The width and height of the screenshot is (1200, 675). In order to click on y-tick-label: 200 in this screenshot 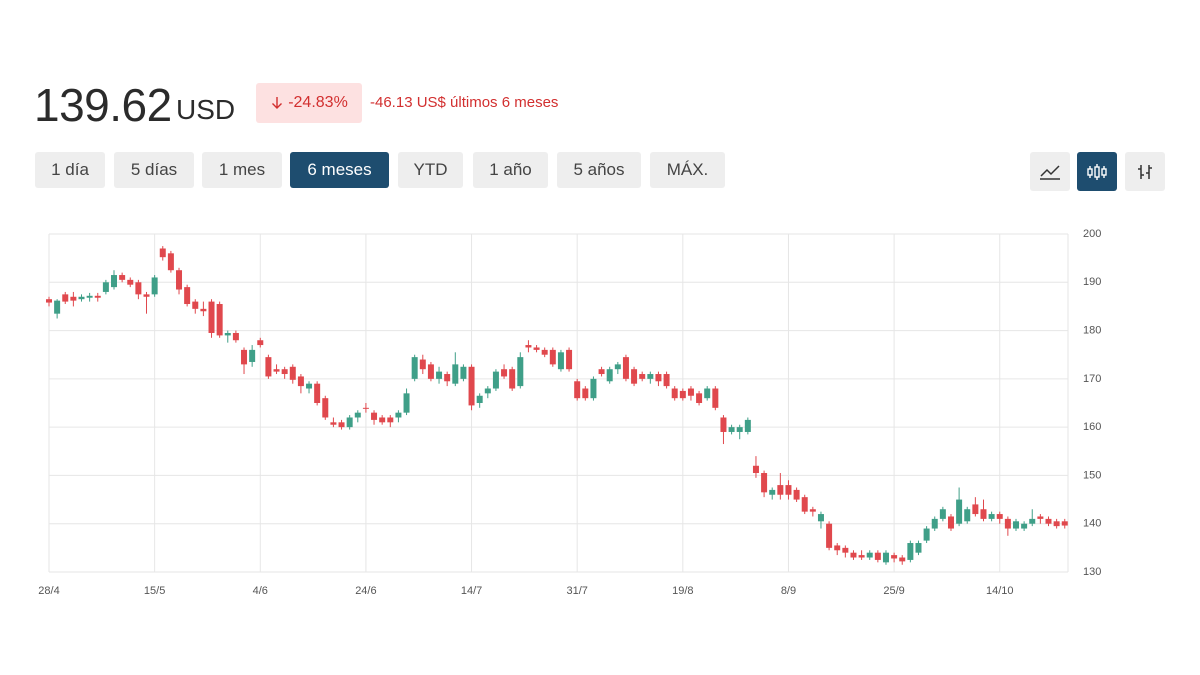, I will do `click(1092, 234)`.